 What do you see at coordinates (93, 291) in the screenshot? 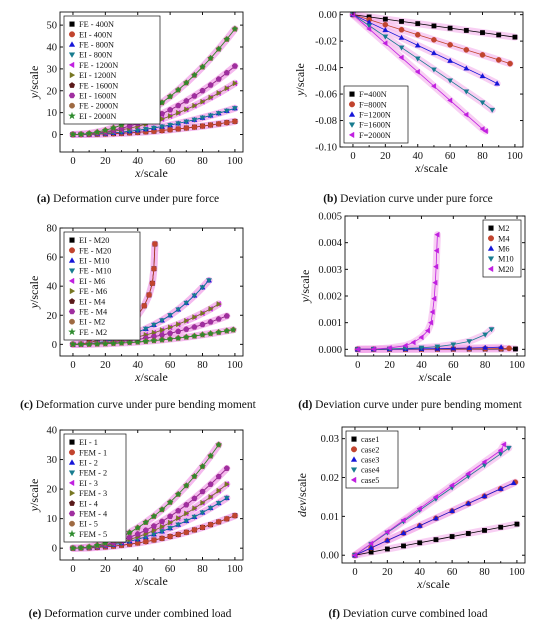
I see `legend-label: FE - M6` at bounding box center [93, 291].